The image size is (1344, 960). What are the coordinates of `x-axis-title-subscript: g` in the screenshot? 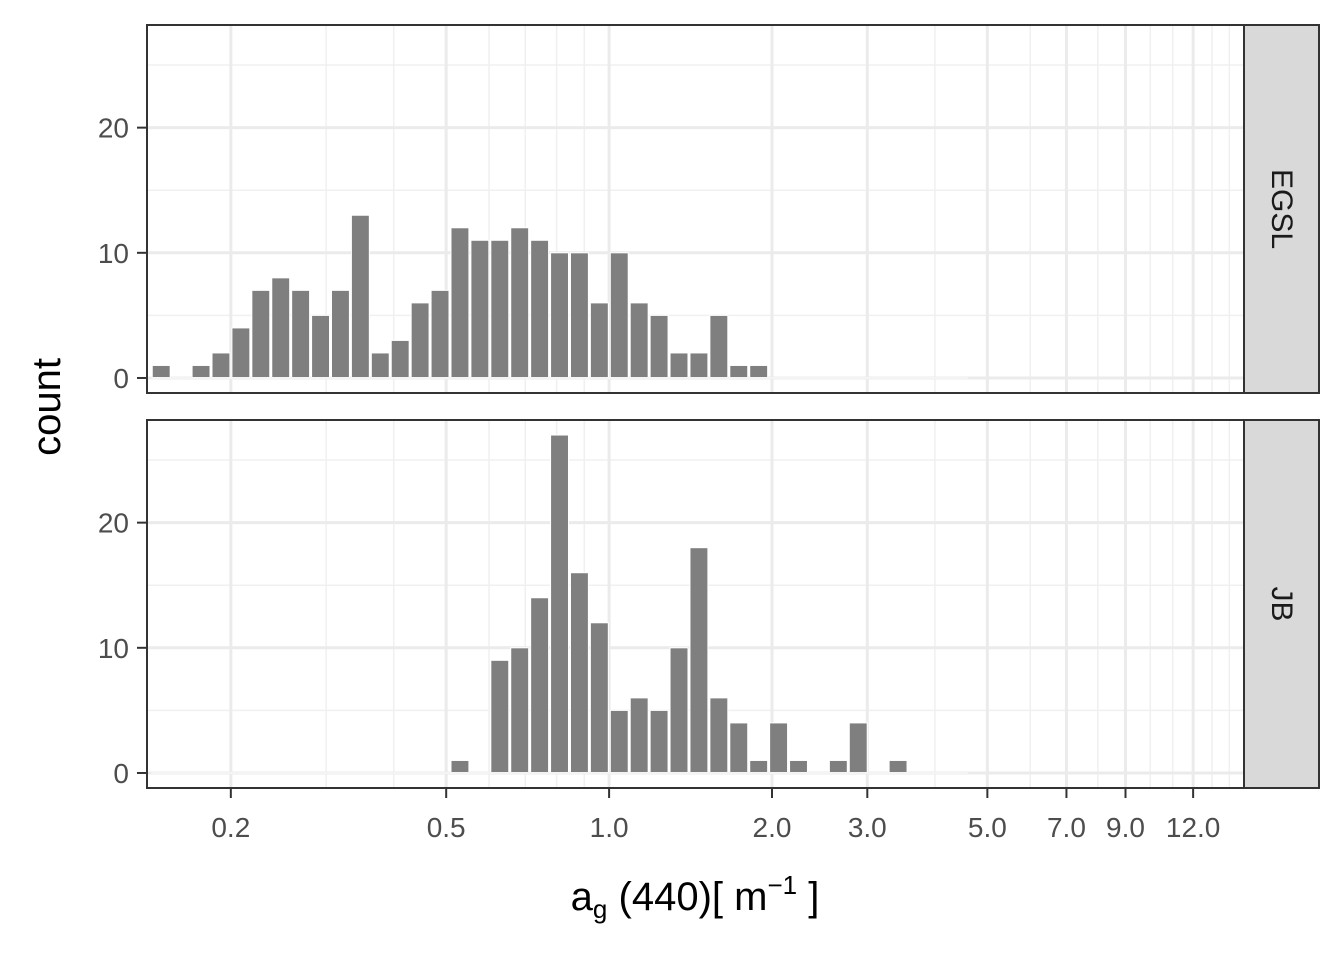 It's located at (600, 909).